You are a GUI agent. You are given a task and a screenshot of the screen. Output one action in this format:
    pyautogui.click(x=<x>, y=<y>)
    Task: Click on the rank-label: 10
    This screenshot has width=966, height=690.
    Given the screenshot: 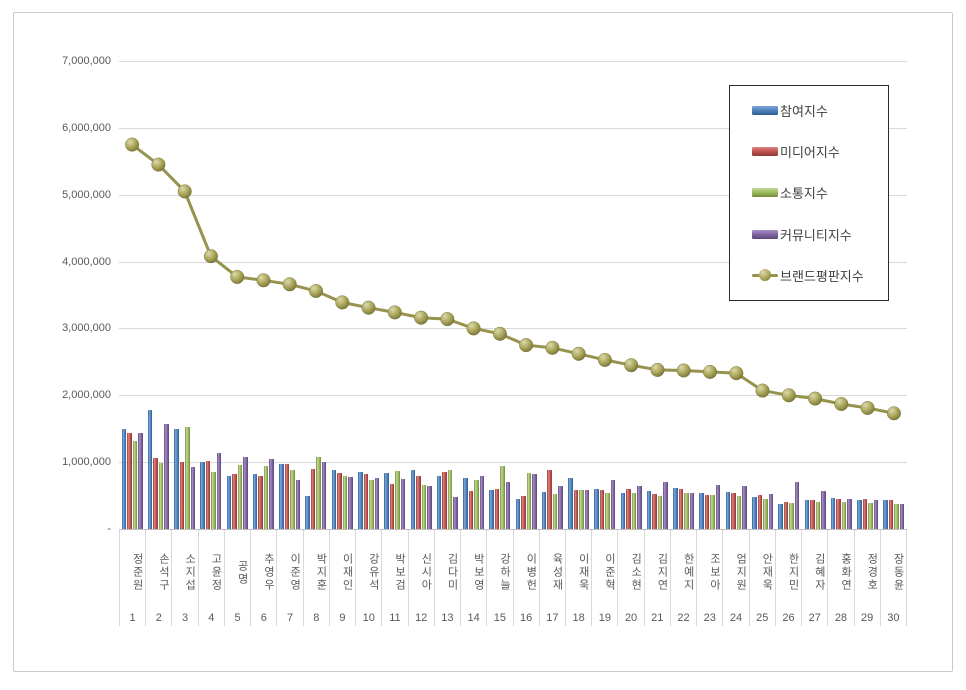 What is the action you would take?
    pyautogui.click(x=369, y=617)
    